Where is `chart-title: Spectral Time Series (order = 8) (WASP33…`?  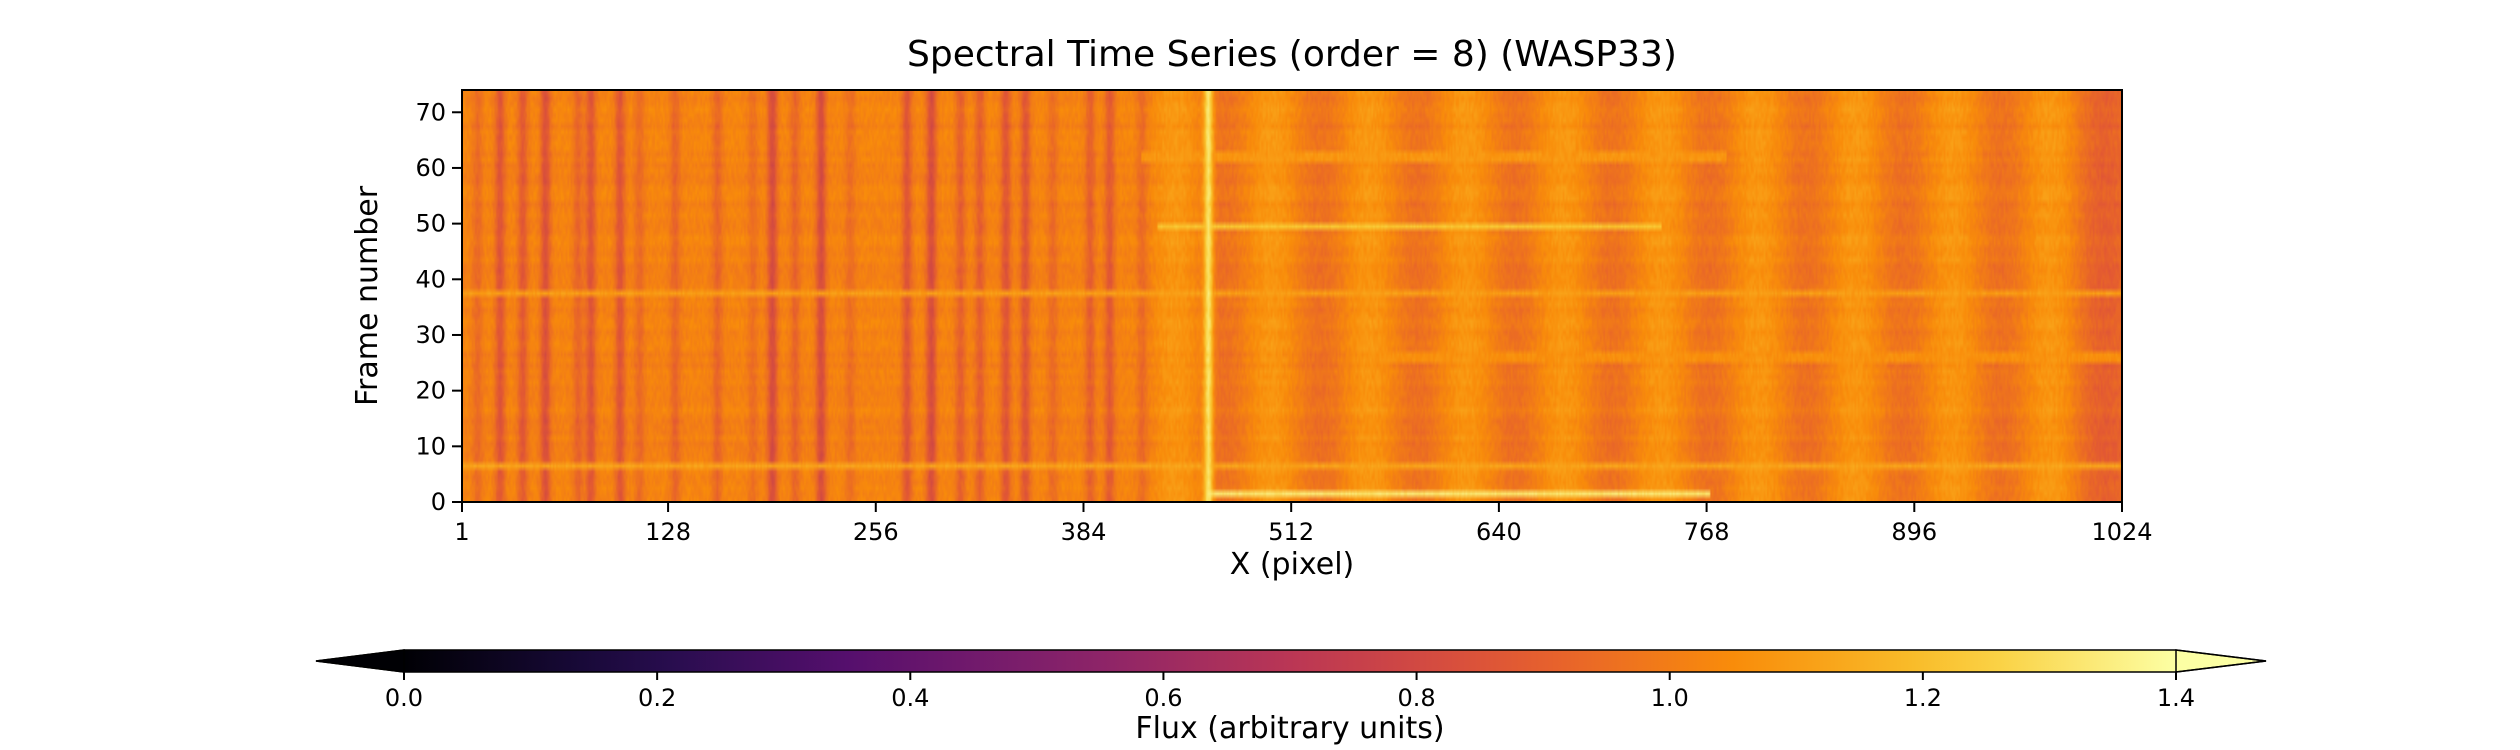 chart-title: Spectral Time Series (order = 8) (WASP33… is located at coordinates (1292, 54).